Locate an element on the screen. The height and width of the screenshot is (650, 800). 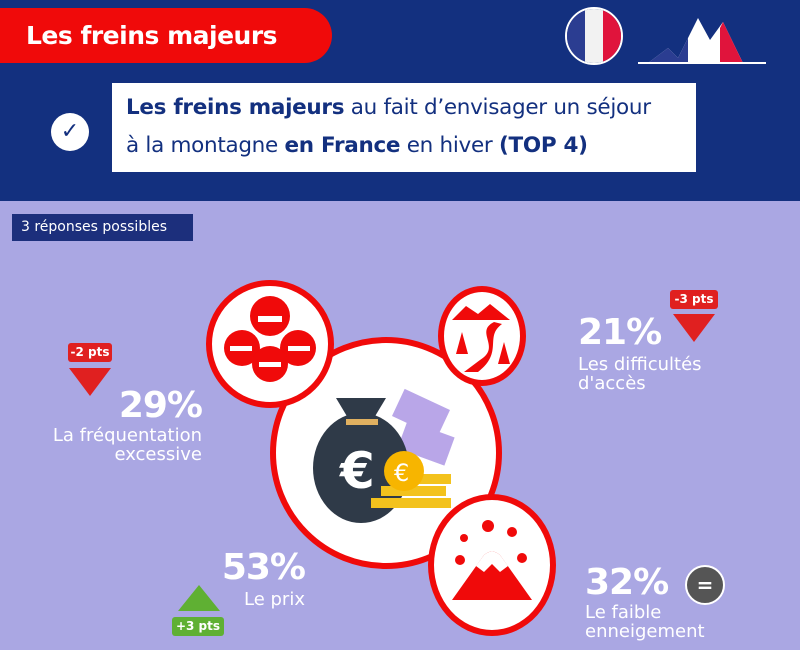
percent-value: 29% is located at coordinates (160, 405).